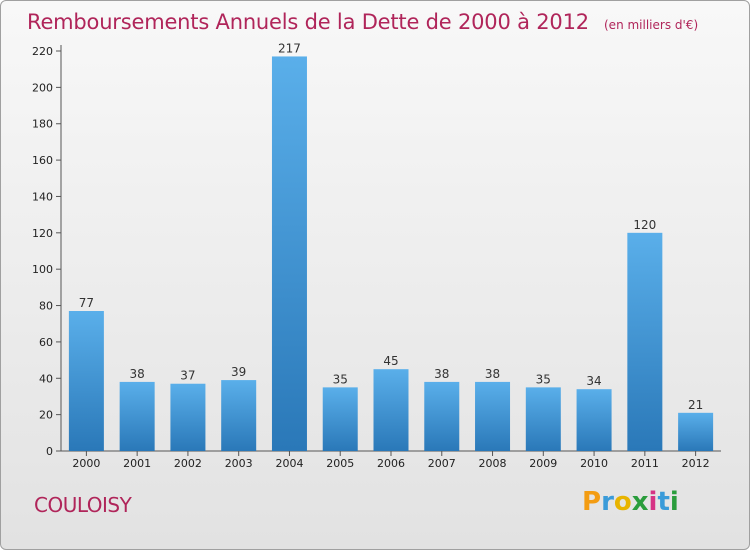 The height and width of the screenshot is (550, 750). I want to click on logo-letter: o, so click(622, 502).